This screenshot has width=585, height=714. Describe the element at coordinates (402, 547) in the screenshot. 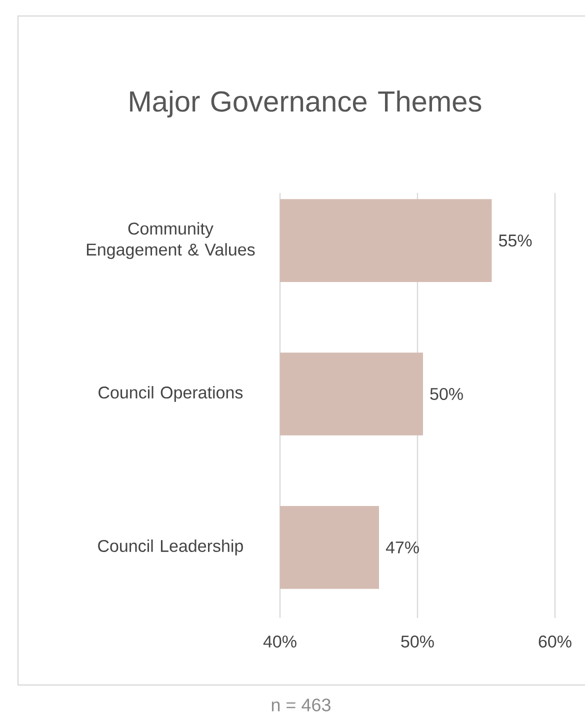

I see `data-label: 47%` at that location.